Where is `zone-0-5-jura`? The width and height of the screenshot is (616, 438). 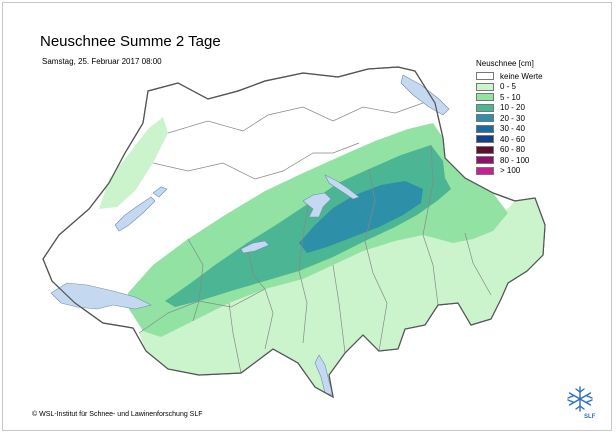 zone-0-5-jura is located at coordinates (133, 163).